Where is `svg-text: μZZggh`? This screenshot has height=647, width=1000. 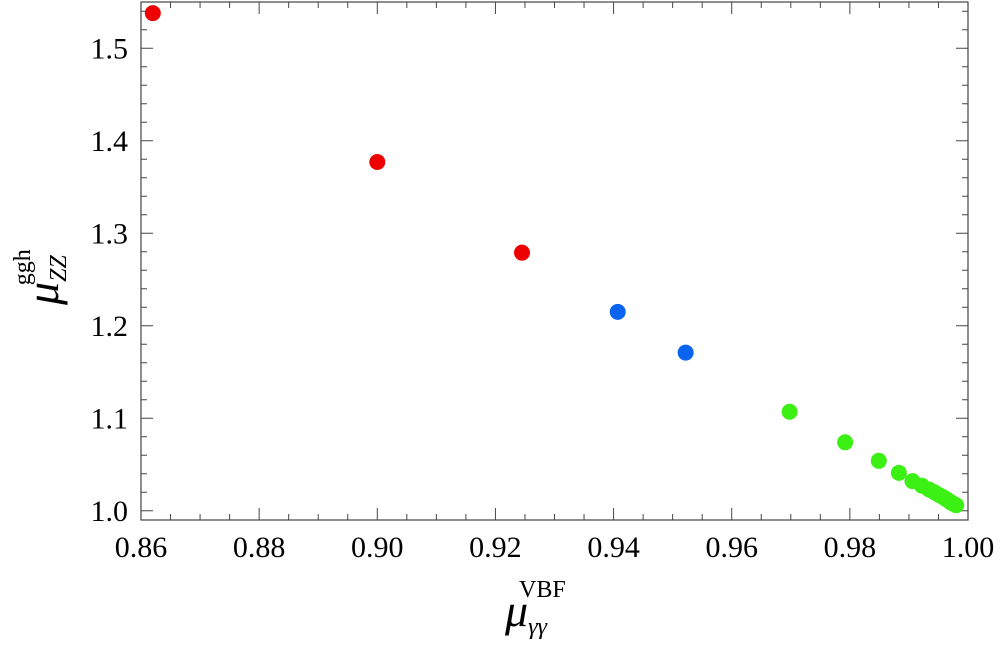
svg-text: μZZggh is located at coordinates (41, 277).